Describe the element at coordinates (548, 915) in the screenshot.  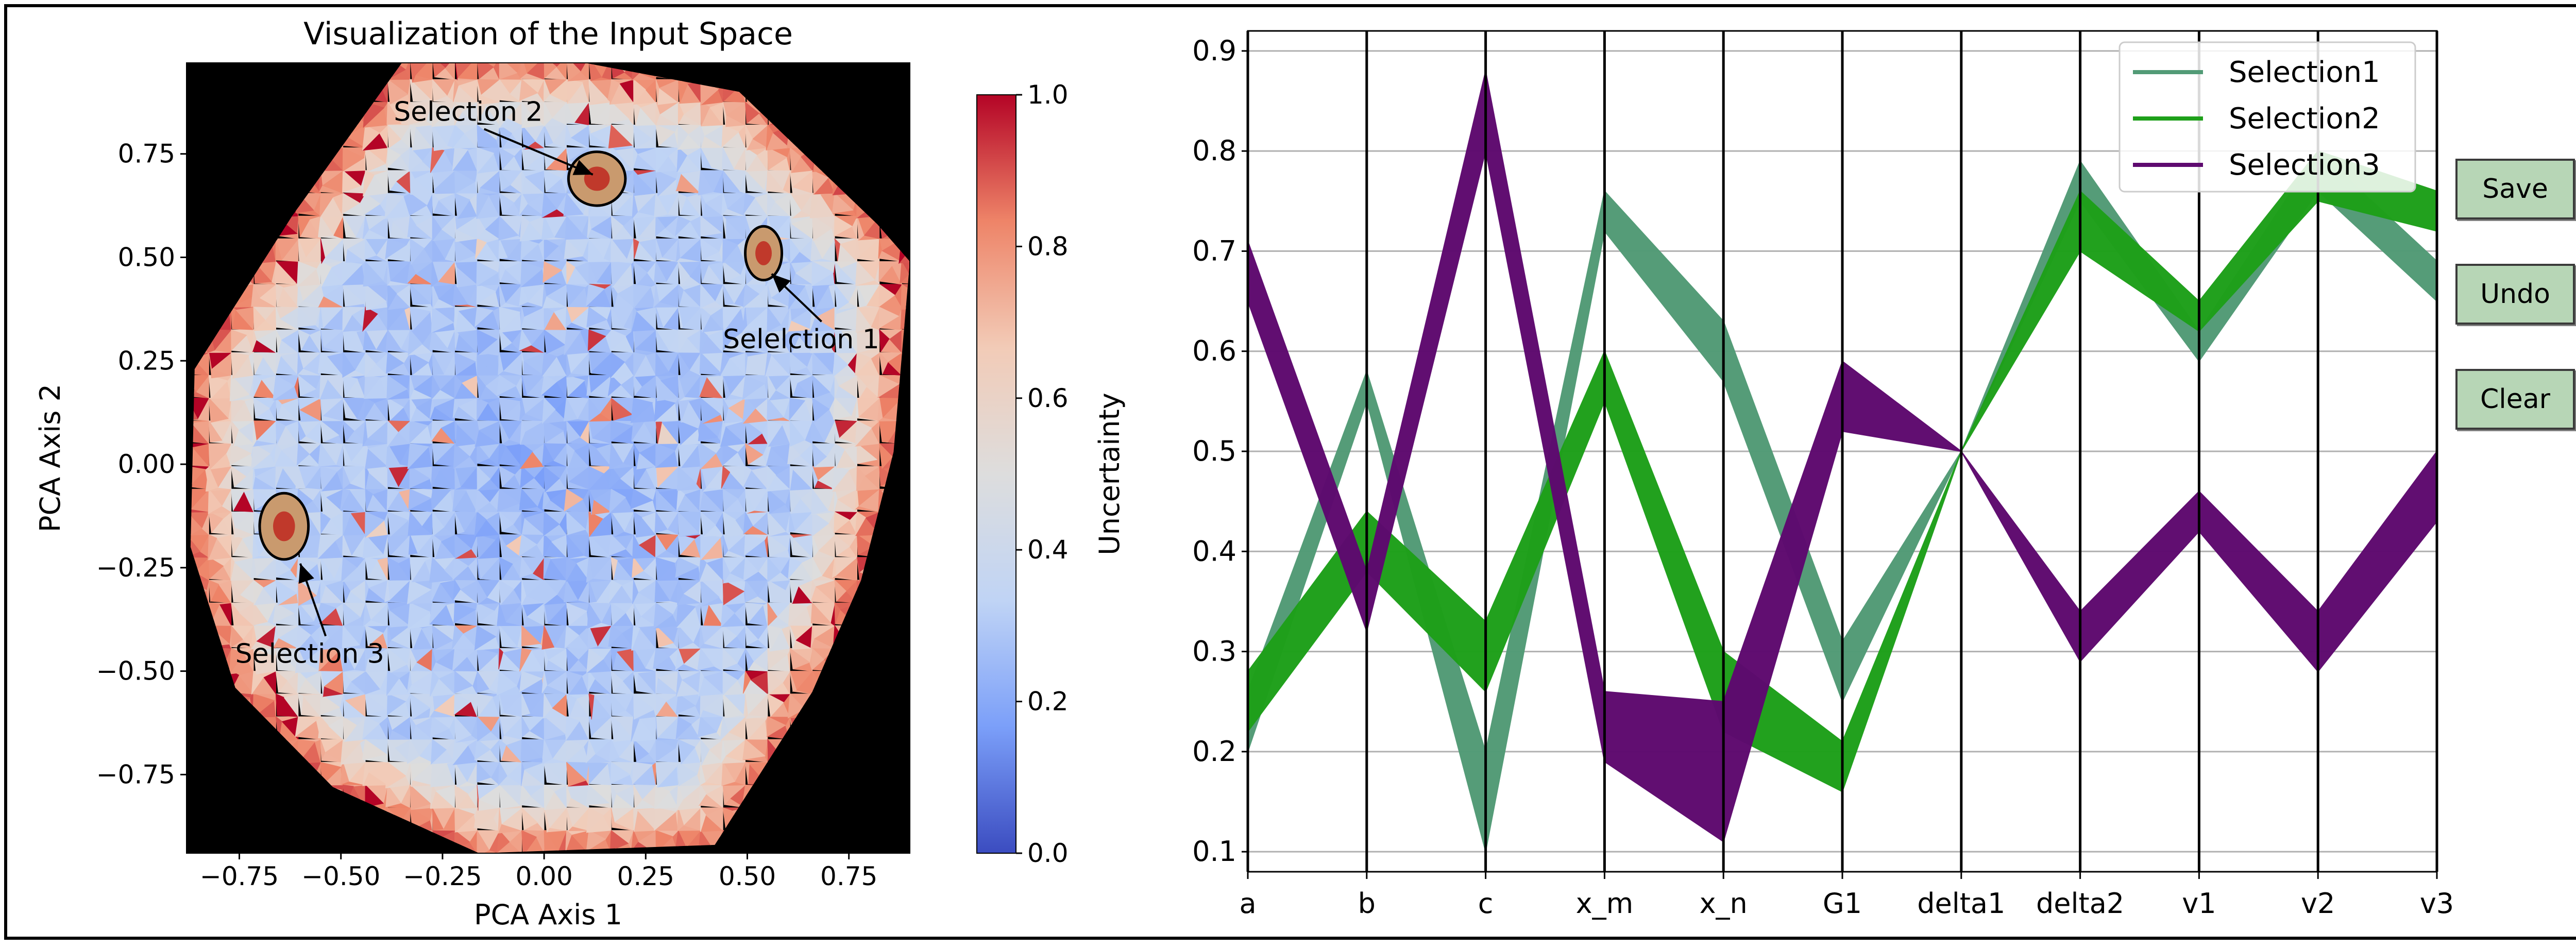
I see `heatmap-x-axis-label: PCA Axis 1` at that location.